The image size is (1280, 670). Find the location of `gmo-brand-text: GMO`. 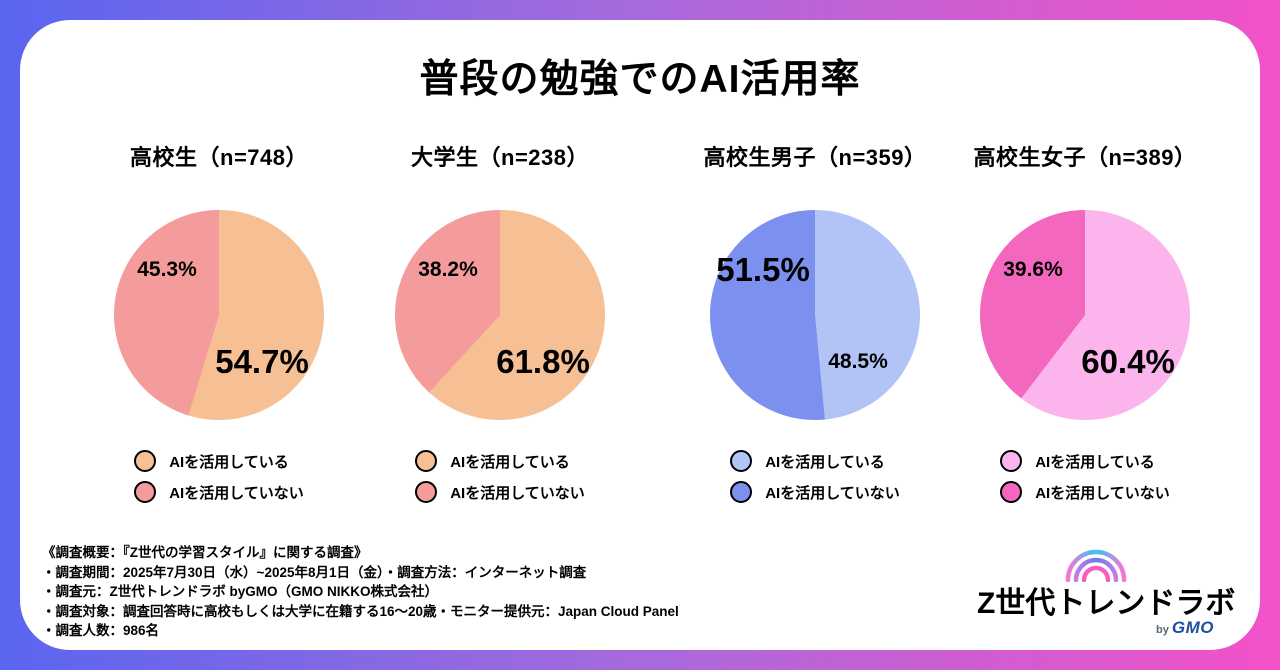

gmo-brand-text: GMO is located at coordinates (1192, 627).